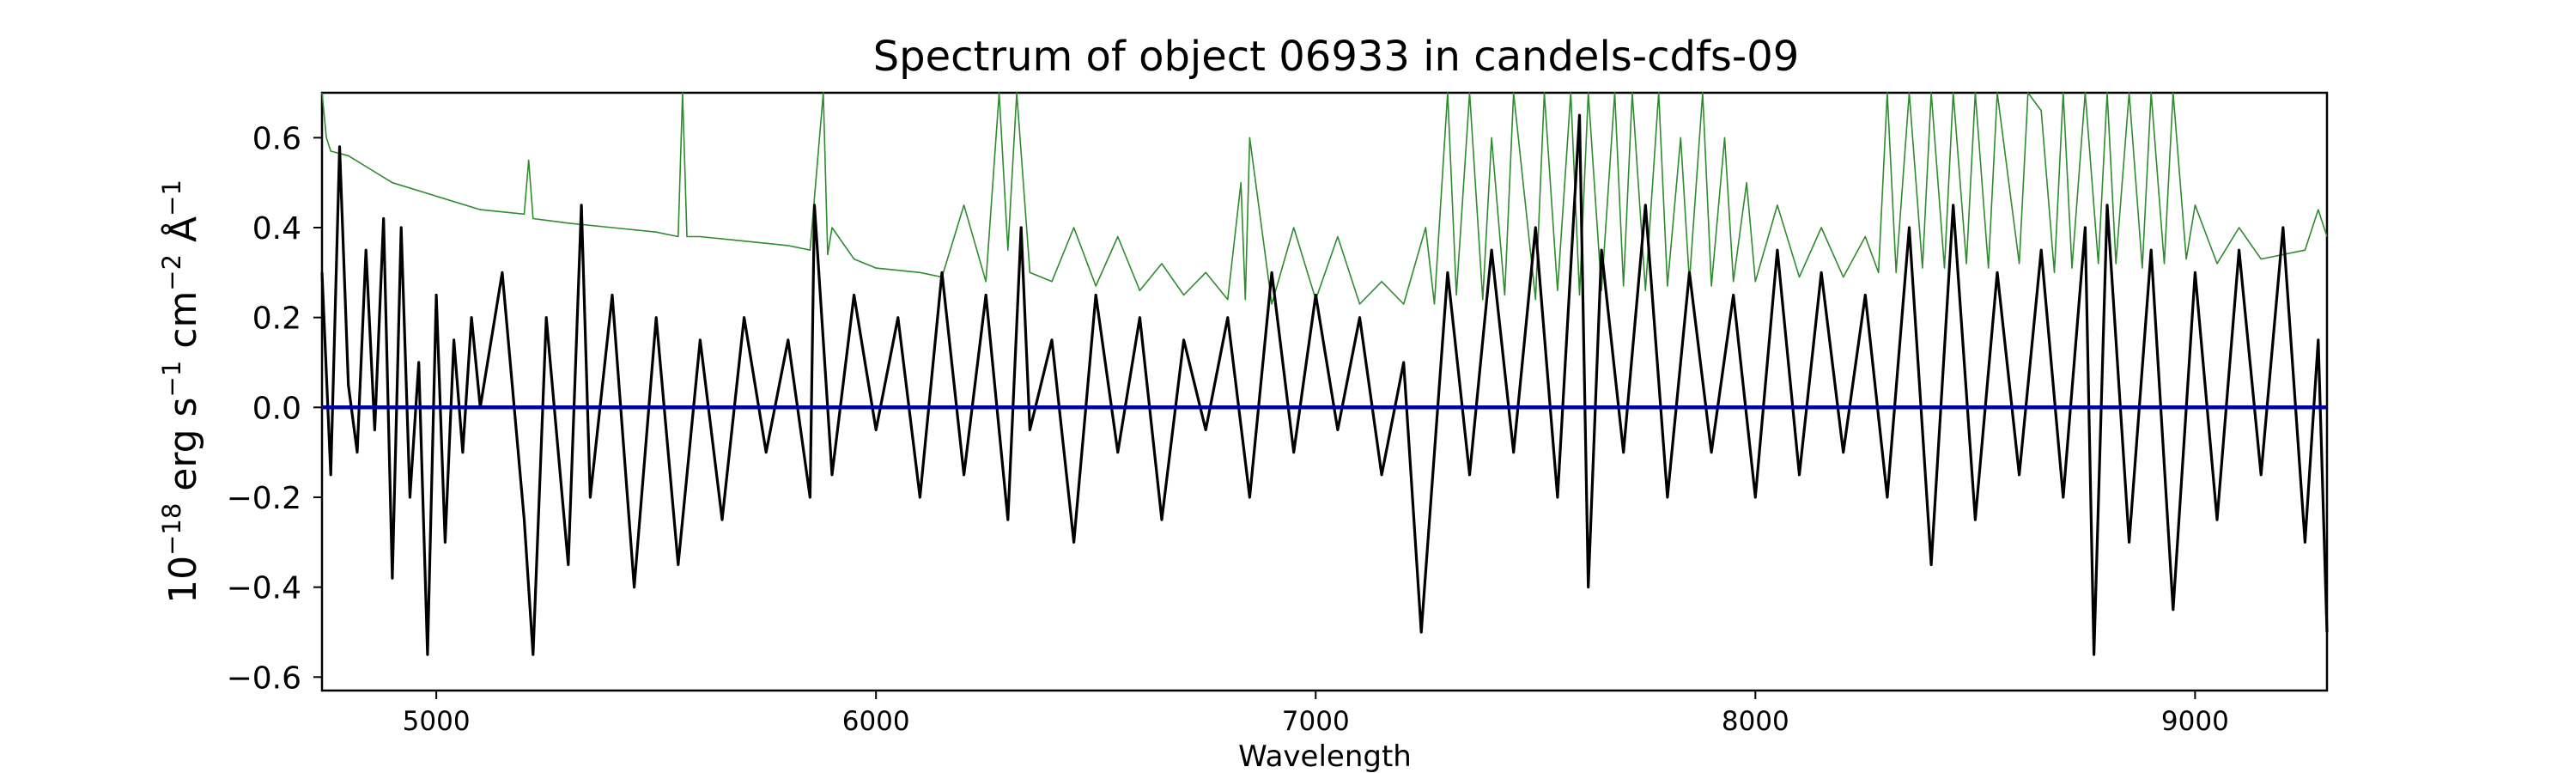  What do you see at coordinates (171, 529) in the screenshot?
I see `y-label-exp-base: −18` at bounding box center [171, 529].